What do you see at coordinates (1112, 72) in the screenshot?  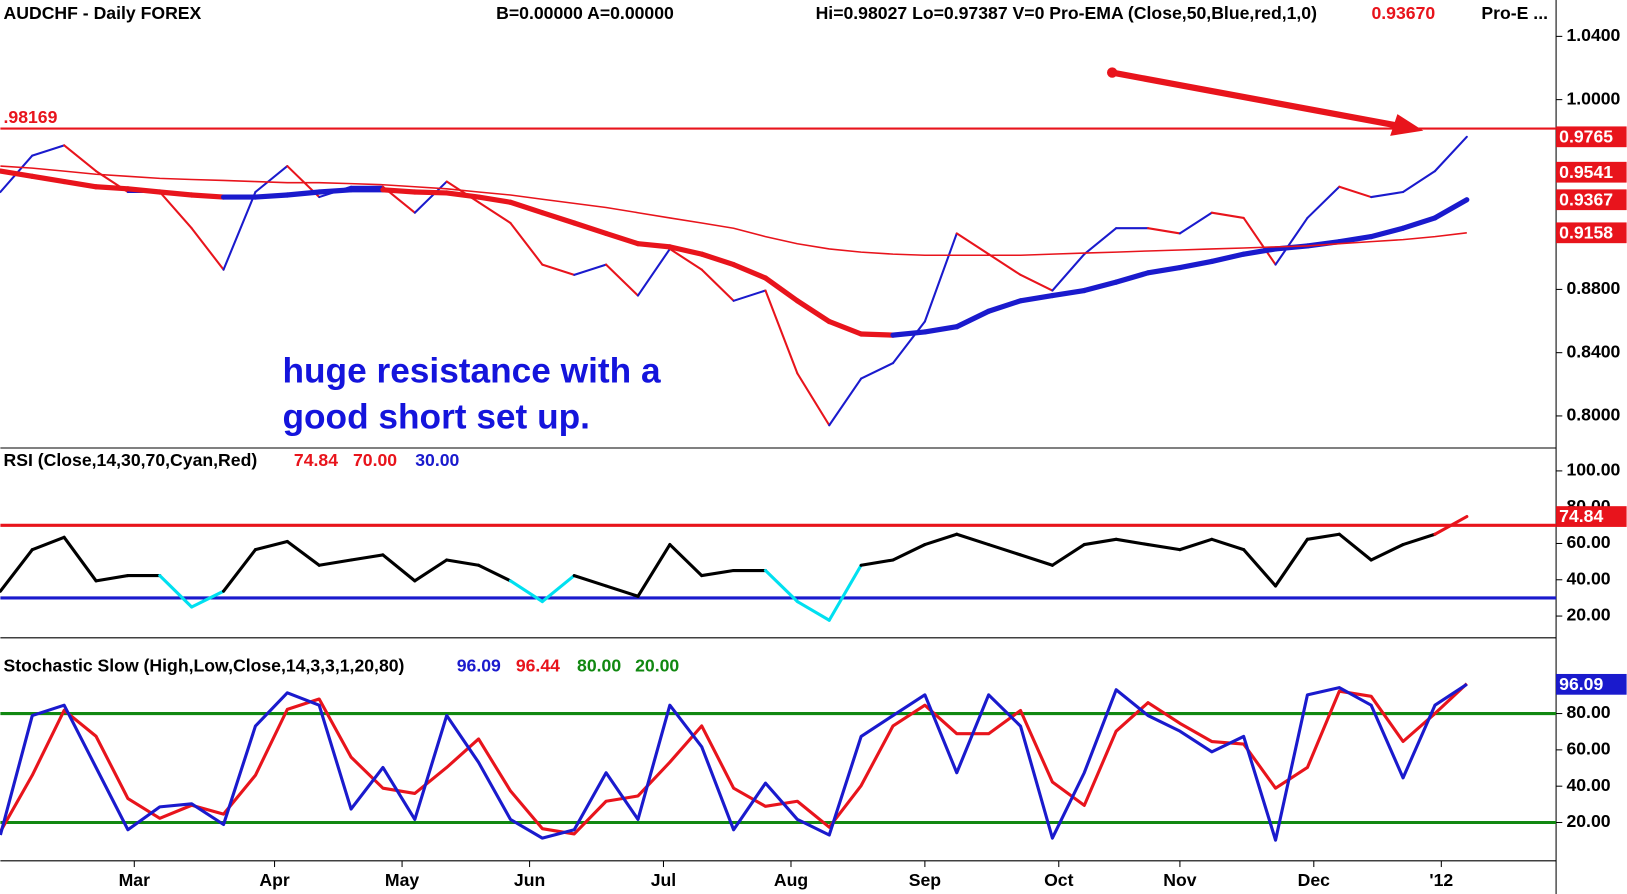 I see `arrow-tail` at bounding box center [1112, 72].